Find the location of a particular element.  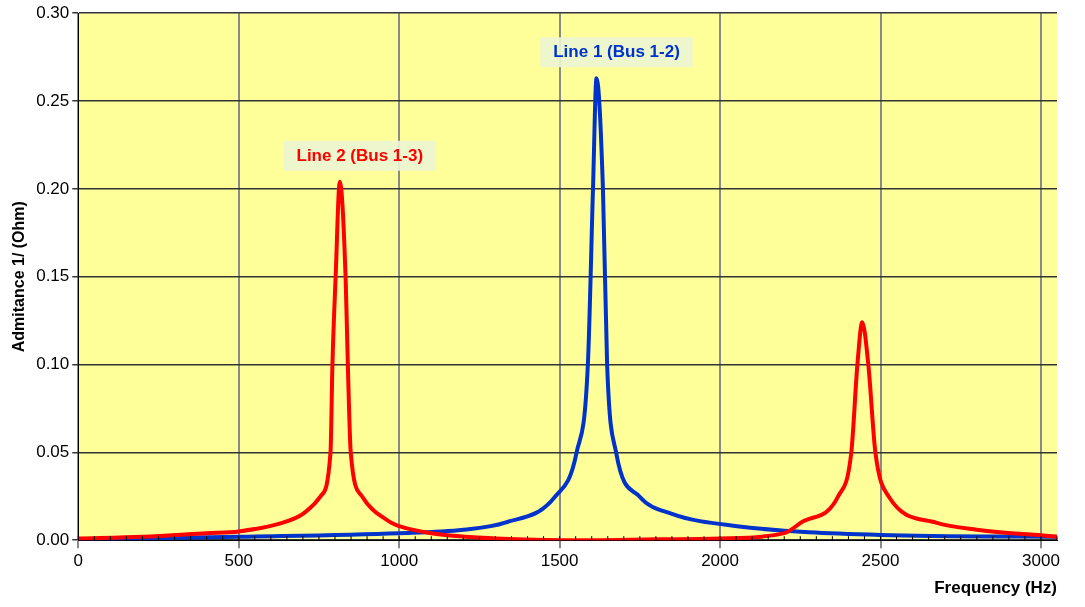

x-tick-label: 2500 is located at coordinates (880, 561).